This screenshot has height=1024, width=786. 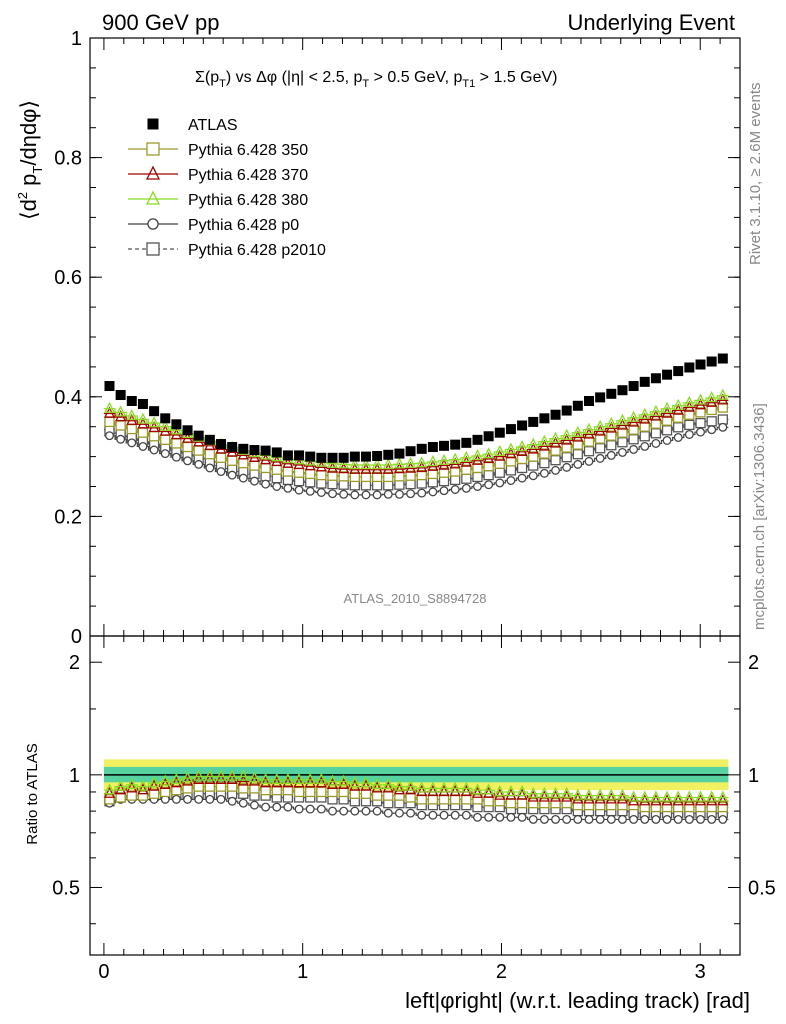 I want to click on ratio-y-tick-label-right: 2, so click(x=753, y=663).